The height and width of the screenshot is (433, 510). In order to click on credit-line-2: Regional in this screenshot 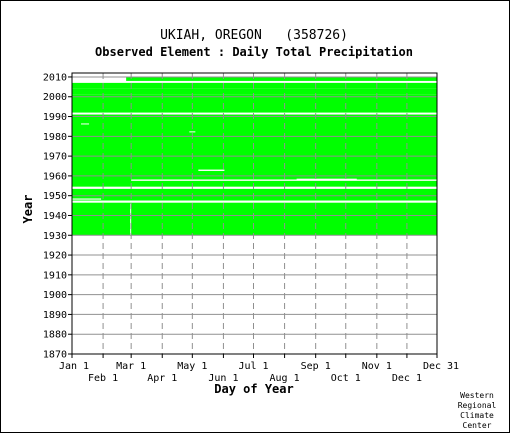, I will do `click(477, 405)`.